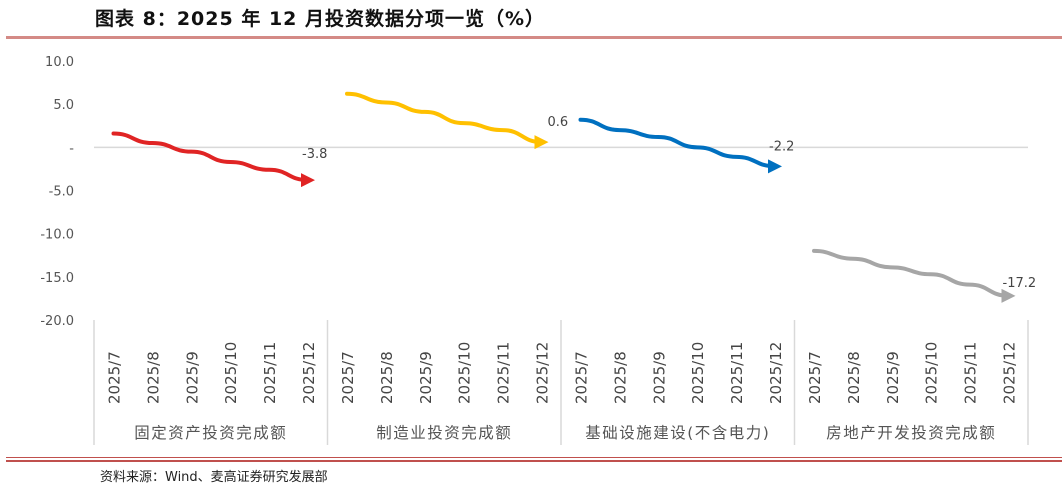 The height and width of the screenshot is (498, 1062). I want to click on panel-label: 基础设施建设(不含电力), so click(677, 433).